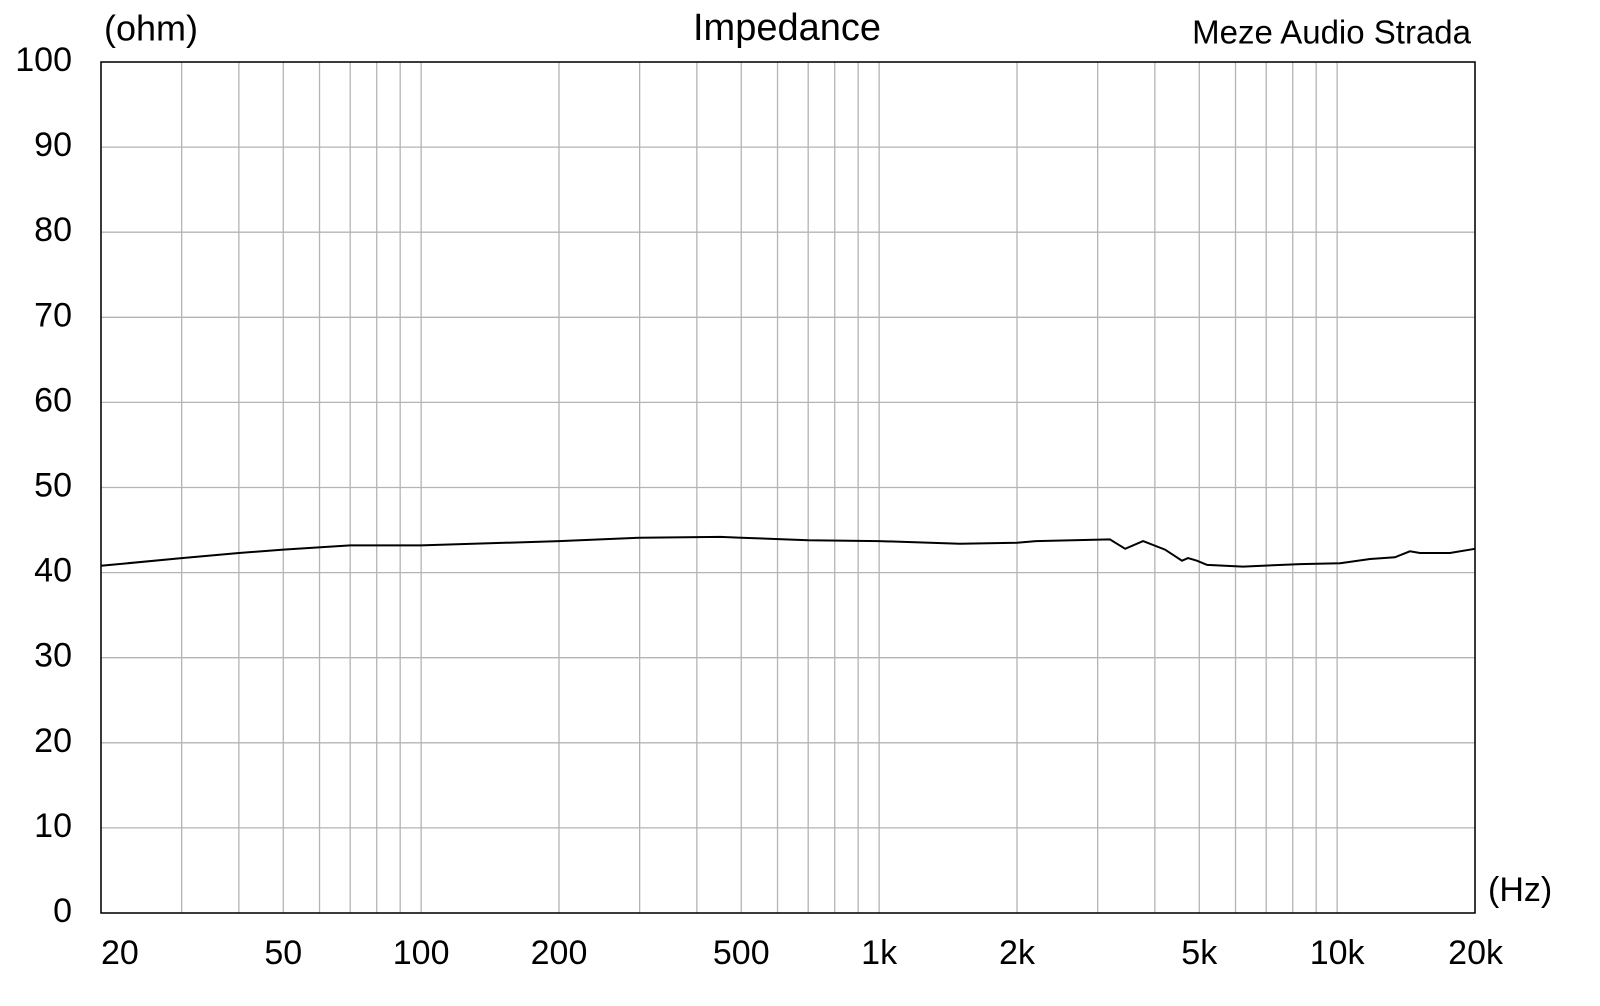 Image resolution: width=1600 pixels, height=1006 pixels. I want to click on x-tick-label: 500, so click(741, 953).